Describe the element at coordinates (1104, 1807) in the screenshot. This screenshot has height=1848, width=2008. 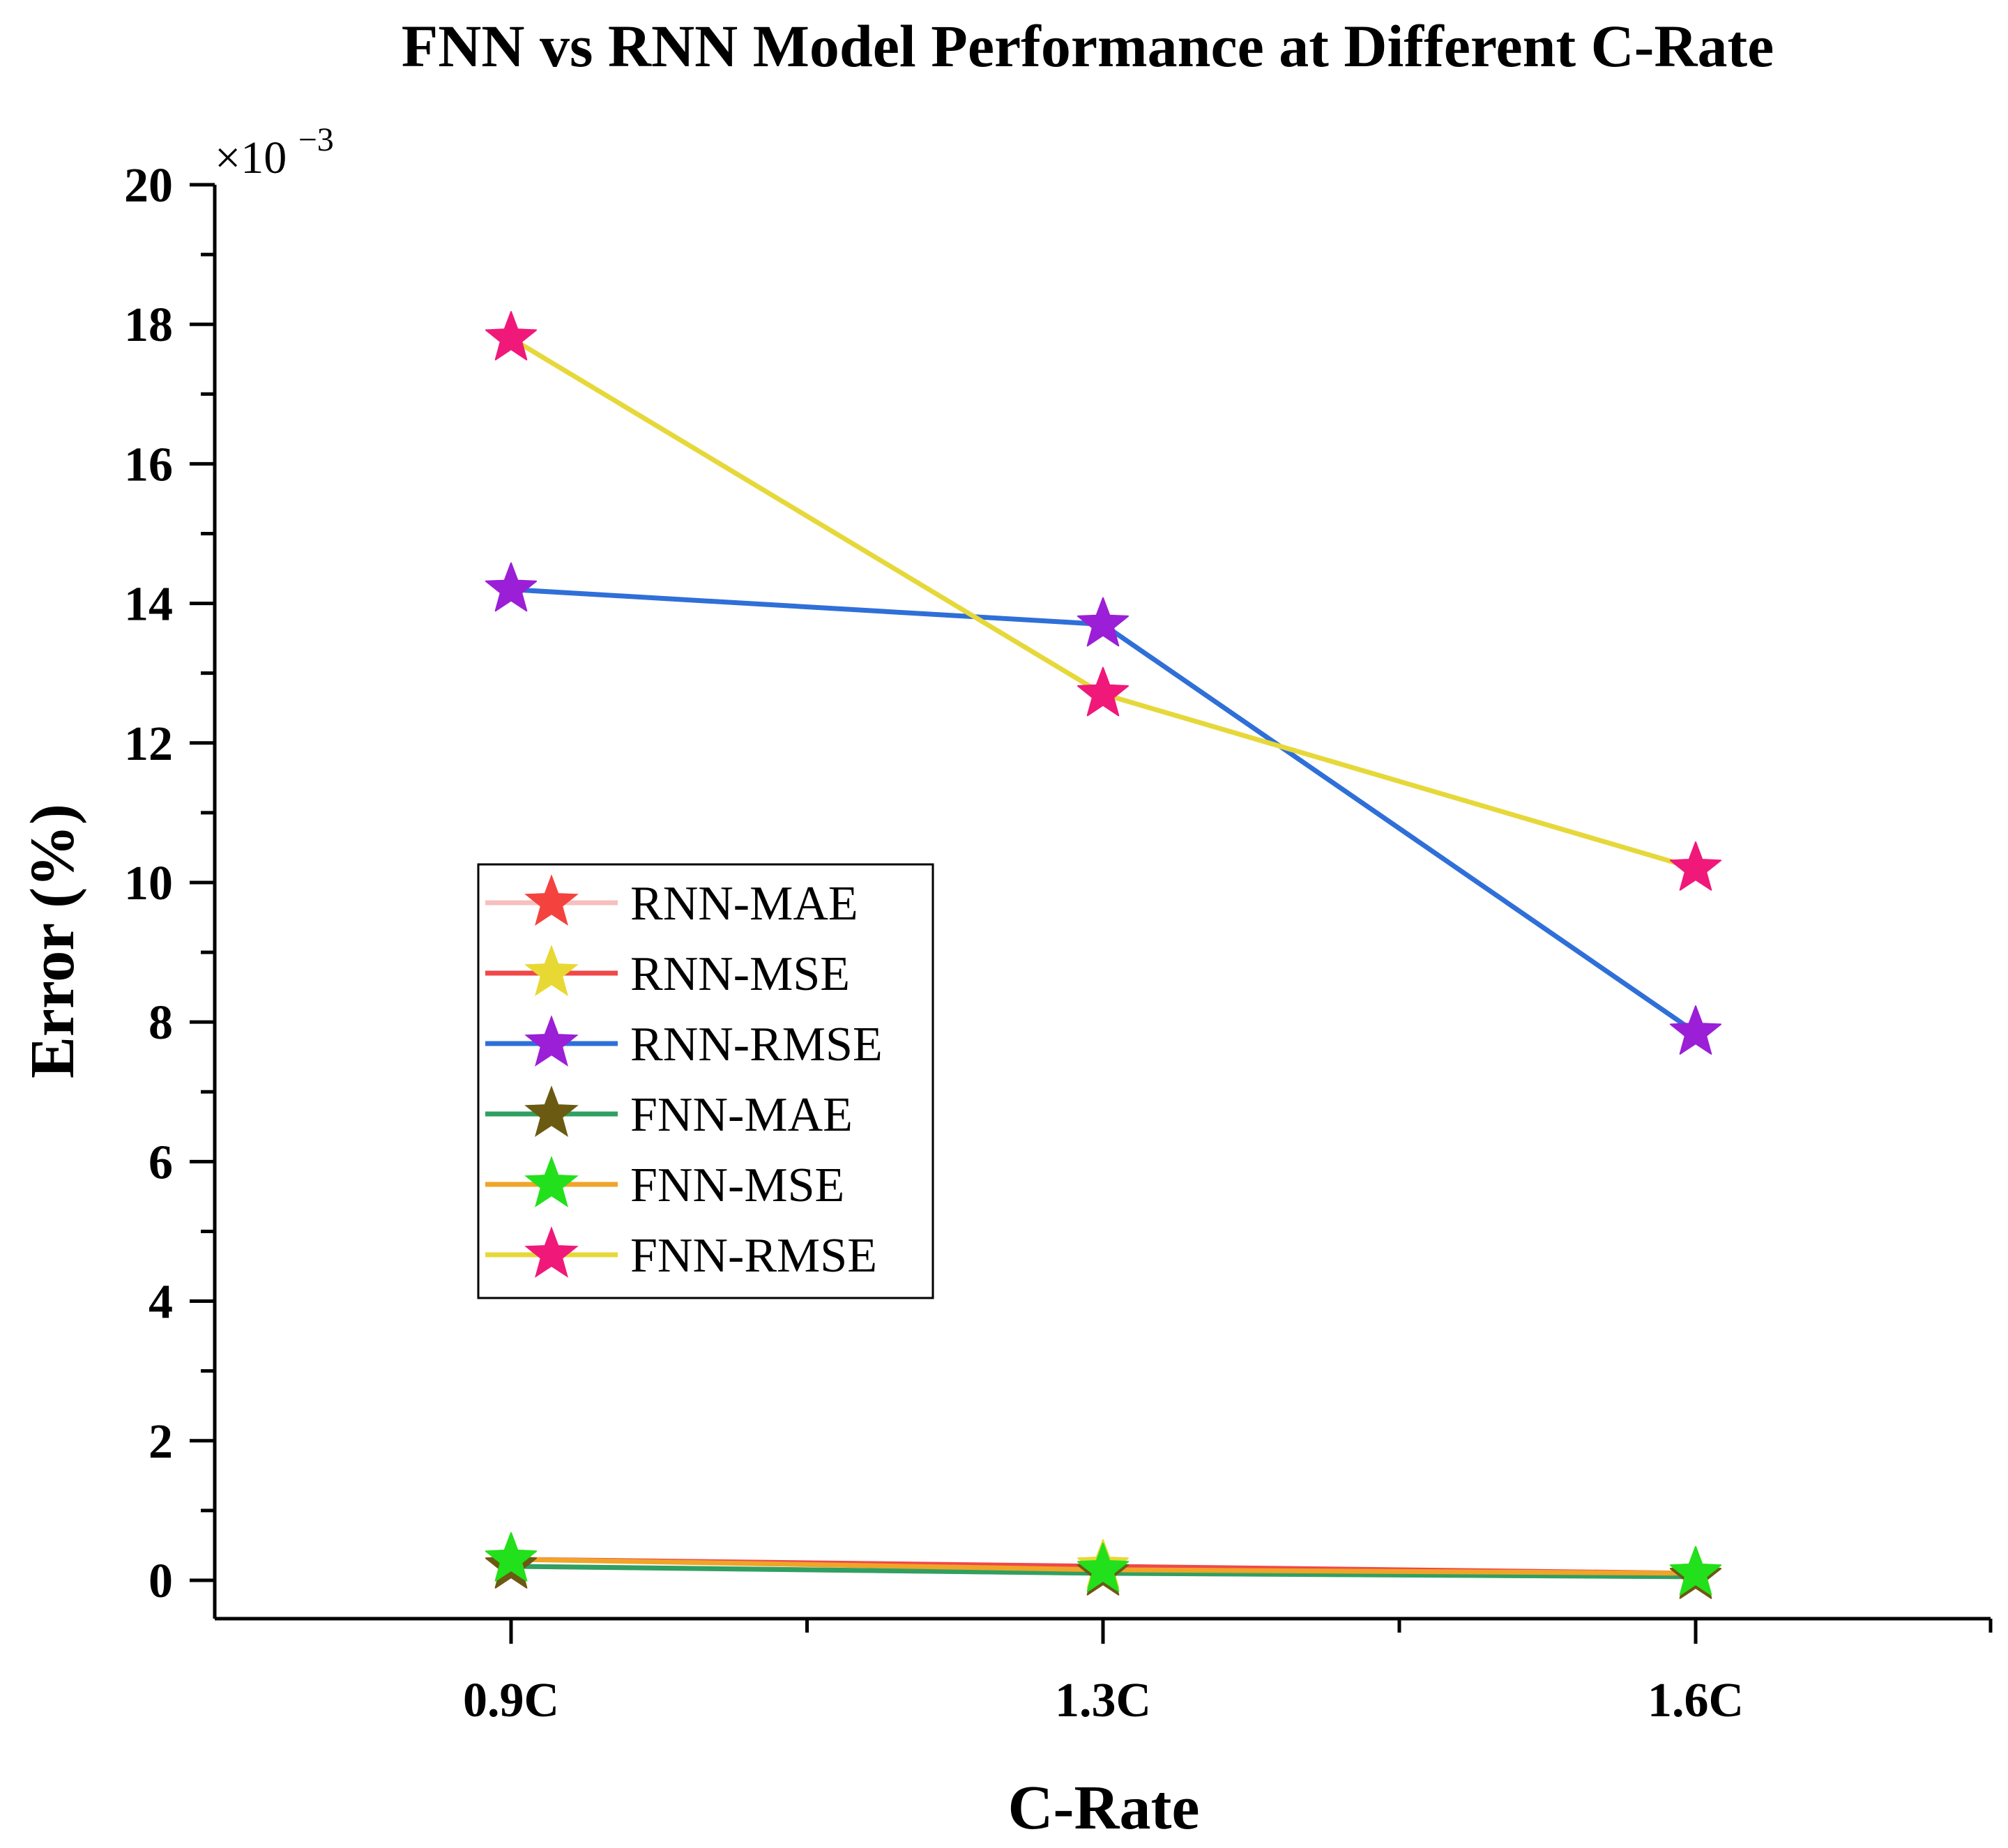
I see `x-axis-title: C-Rate` at that location.